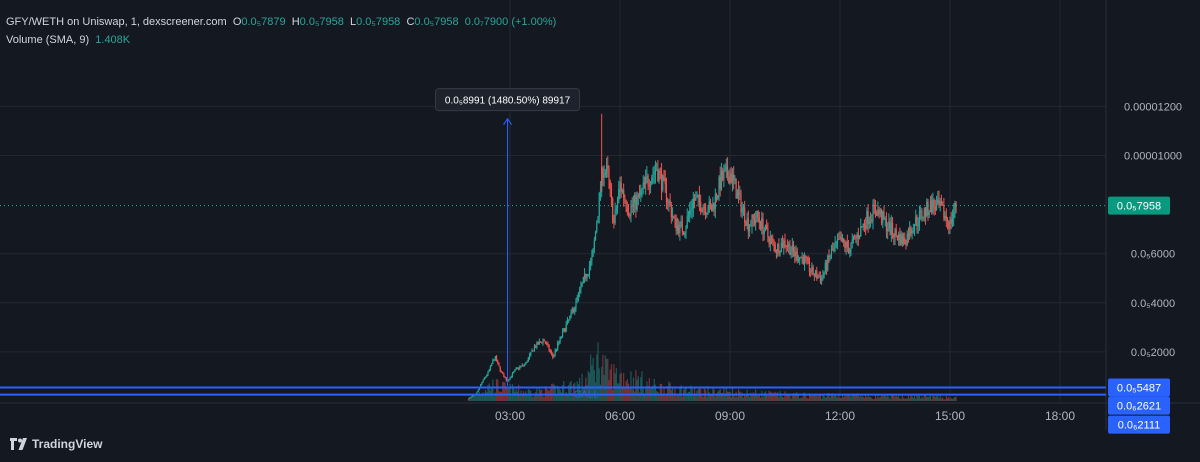 The height and width of the screenshot is (462, 1200). I want to click on low-value: 0.0₅7958, so click(378, 22).